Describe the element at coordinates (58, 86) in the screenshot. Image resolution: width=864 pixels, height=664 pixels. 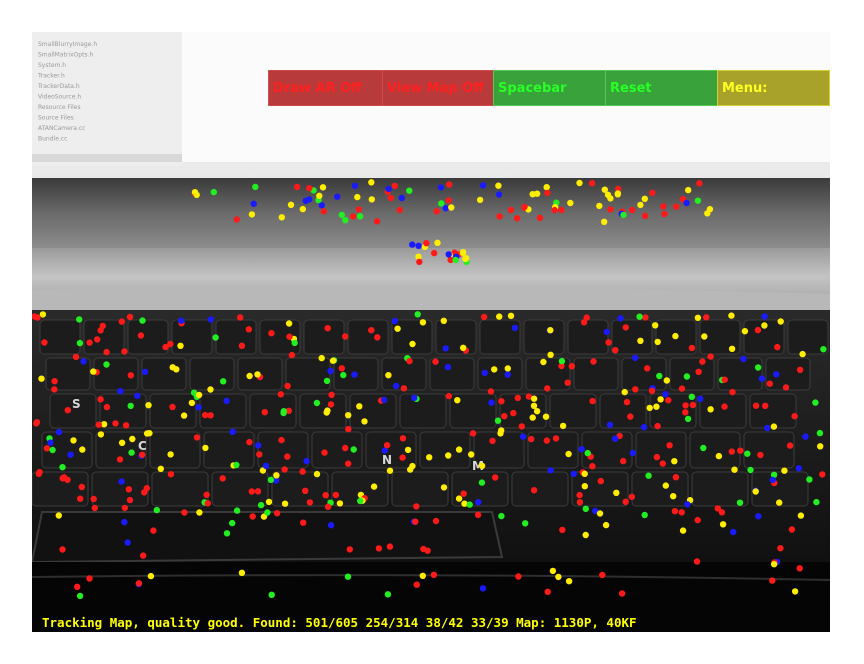
I see `file-list-item: TrackerData.h` at that location.